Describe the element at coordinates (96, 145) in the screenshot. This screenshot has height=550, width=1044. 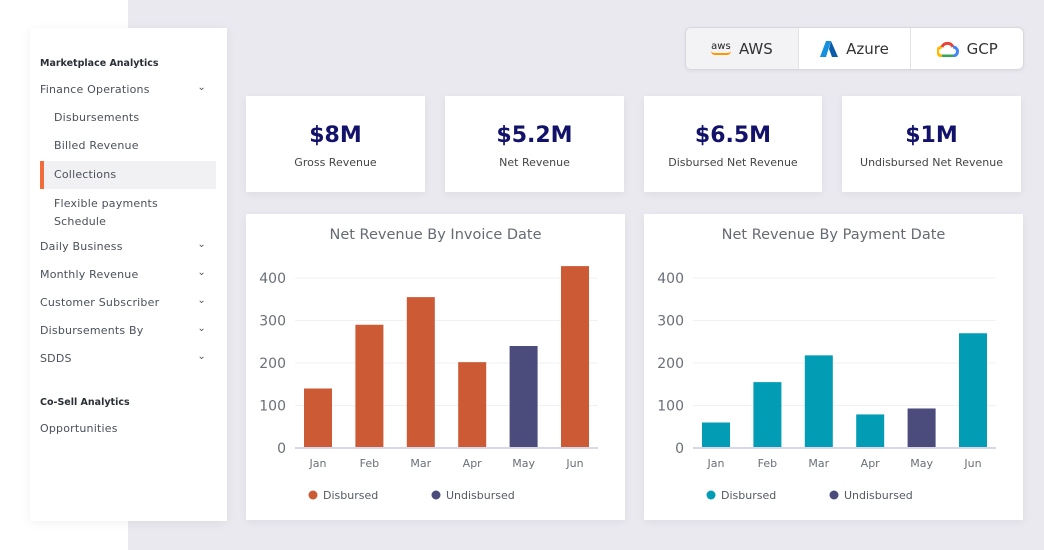
I see `sidebar-item-billed-revenue: Billed Revenue` at that location.